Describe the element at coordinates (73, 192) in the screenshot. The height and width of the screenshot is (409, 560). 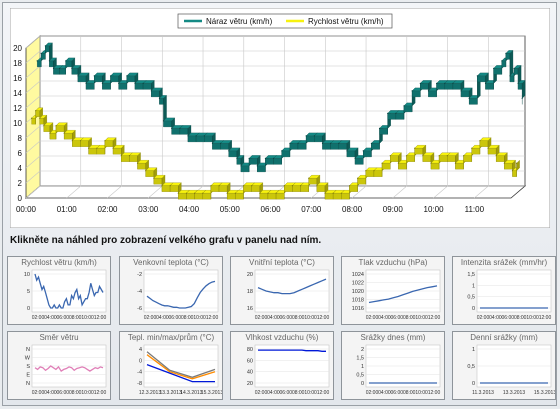
I see `grid-line-floor` at that location.